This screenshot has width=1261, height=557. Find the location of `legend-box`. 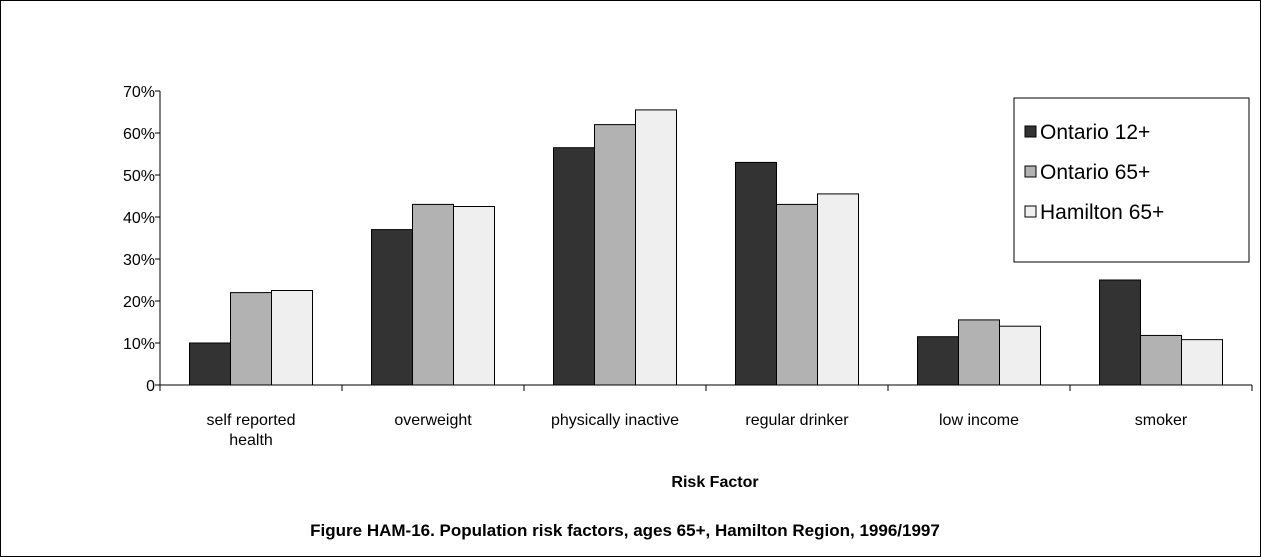

legend-box is located at coordinates (1131, 180).